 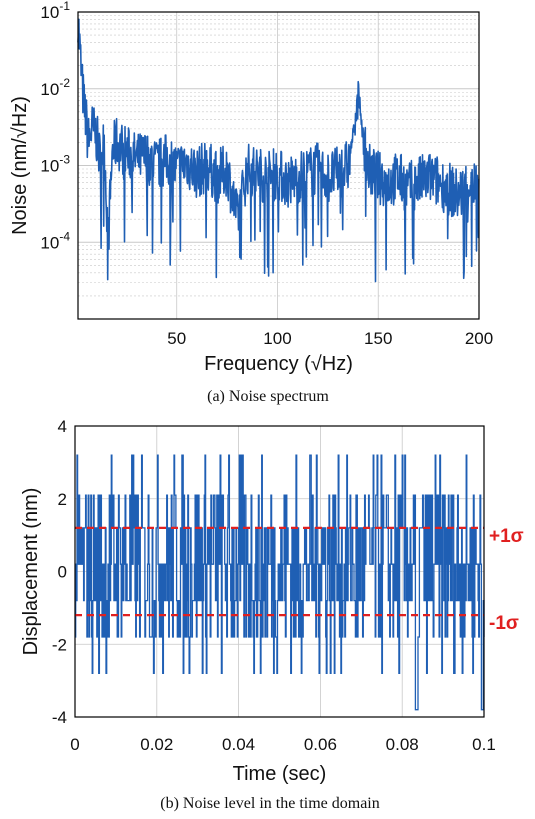 What do you see at coordinates (59, 717) in the screenshot?
I see `y-tick-label: -4` at bounding box center [59, 717].